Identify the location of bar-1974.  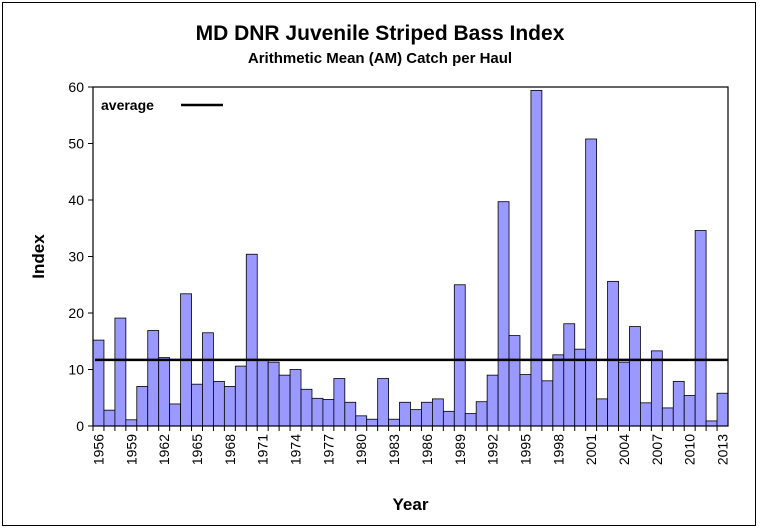
(295, 398).